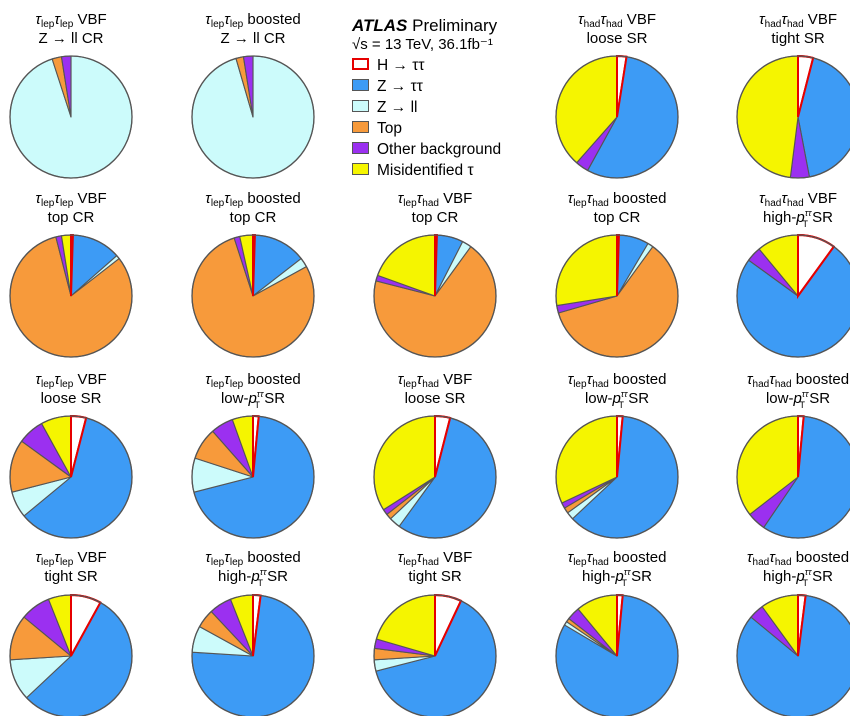 Image resolution: width=850 pixels, height=716 pixels. Describe the element at coordinates (425, 170) in the screenshot. I see `legend-label-fake: Misidentified τ` at that location.